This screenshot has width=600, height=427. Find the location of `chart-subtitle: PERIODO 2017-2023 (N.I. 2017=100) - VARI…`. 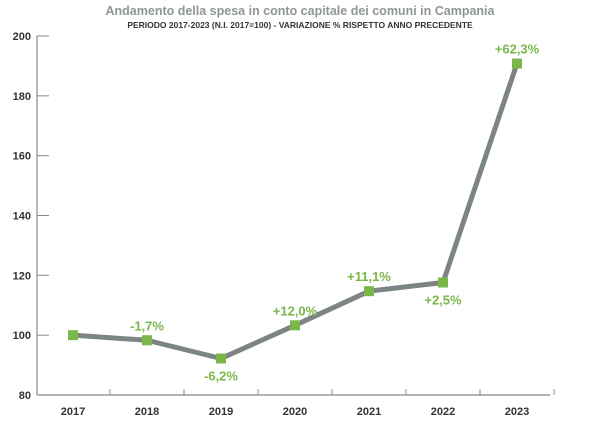

chart-subtitle: PERIODO 2017-2023 (N.I. 2017=100) - VARI… is located at coordinates (300, 25).